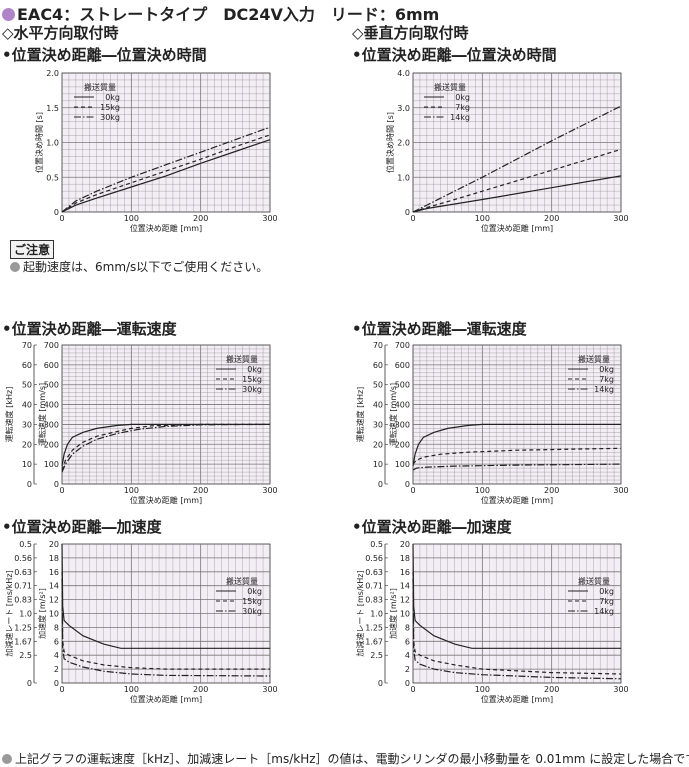 Image resolution: width=689 pixels, height=767 pixels. What do you see at coordinates (410, 33) in the screenshot?
I see `heading-vertical: ◇垂直方向取付時` at bounding box center [410, 33].